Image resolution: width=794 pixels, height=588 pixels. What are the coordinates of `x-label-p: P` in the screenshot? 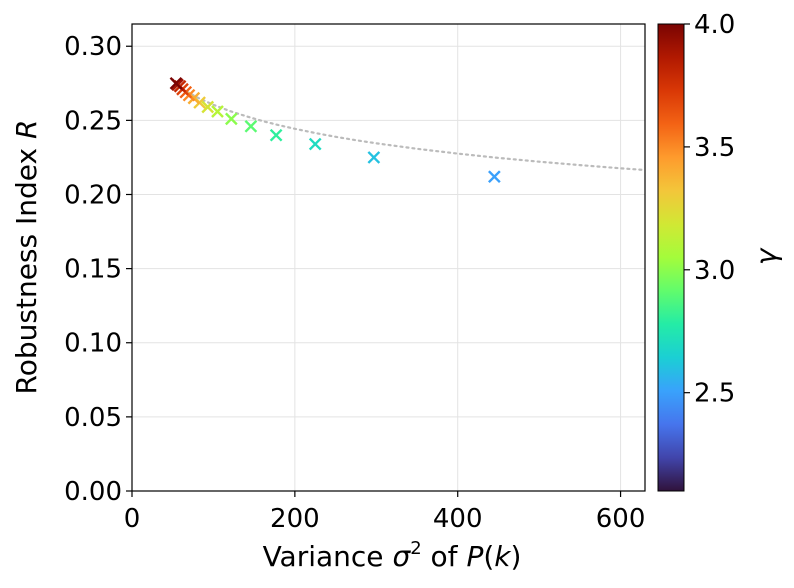 It's located at (474, 556).